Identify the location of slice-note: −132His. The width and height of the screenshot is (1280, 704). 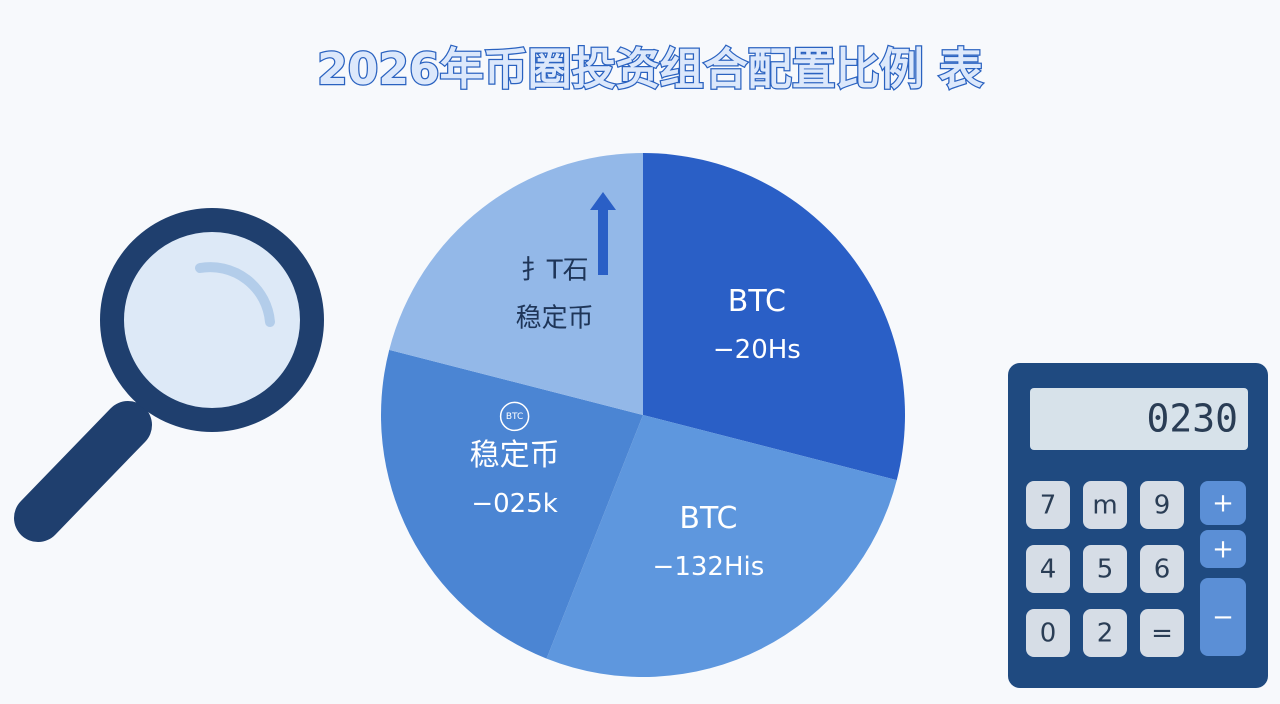
(709, 567).